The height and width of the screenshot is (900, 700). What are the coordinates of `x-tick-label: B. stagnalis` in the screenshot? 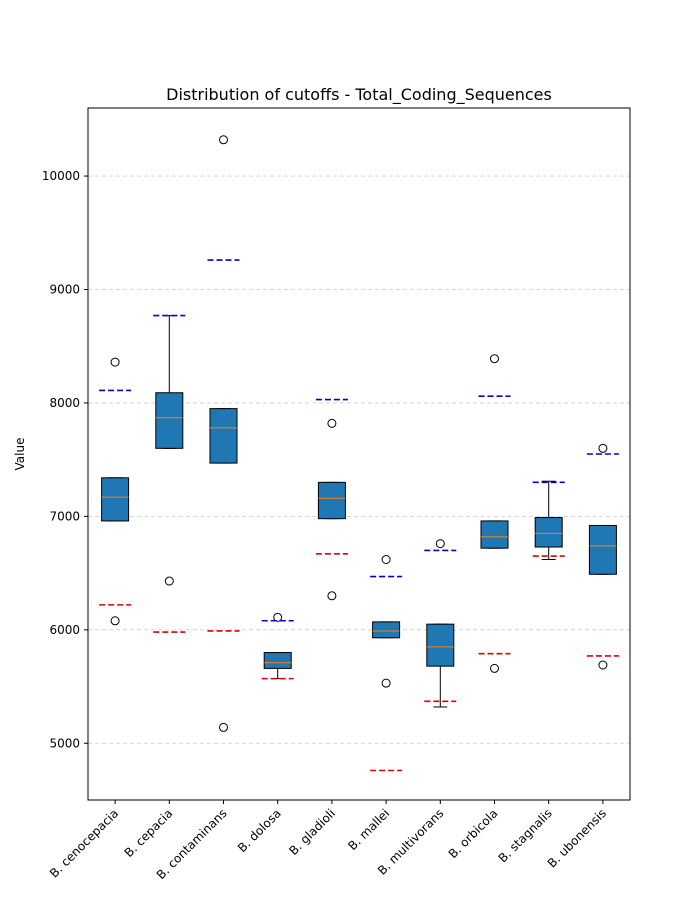 It's located at (525, 835).